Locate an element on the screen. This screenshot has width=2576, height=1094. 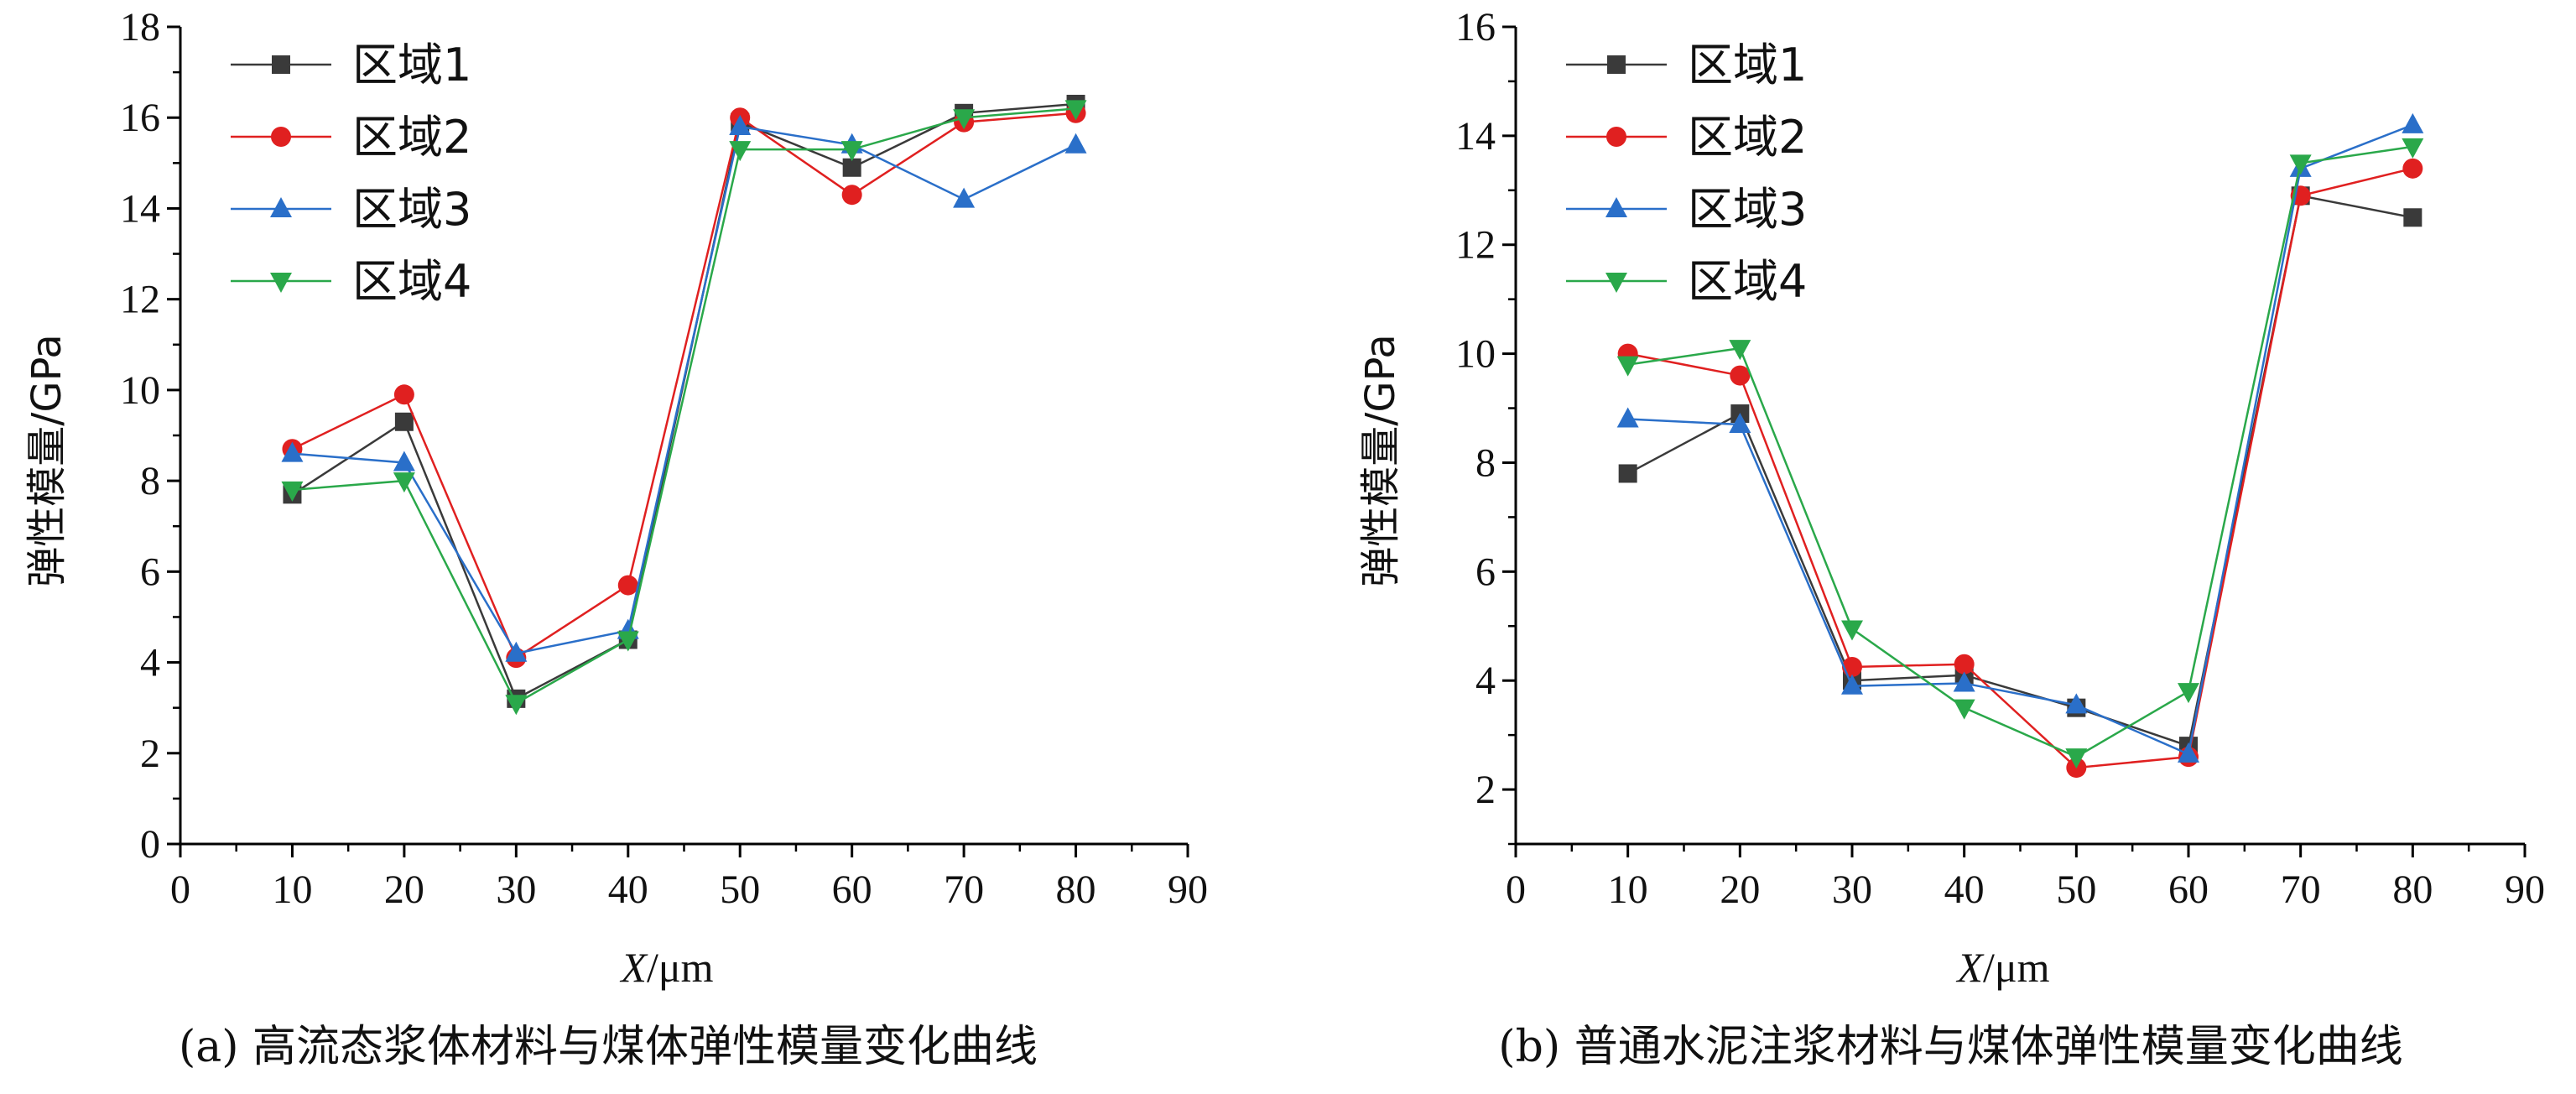
y-tick-label: 2 is located at coordinates (150, 754).